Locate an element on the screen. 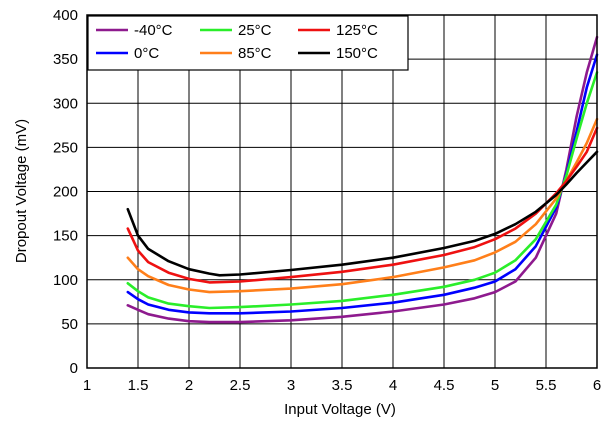  y-tick-label: 100 is located at coordinates (65, 280).